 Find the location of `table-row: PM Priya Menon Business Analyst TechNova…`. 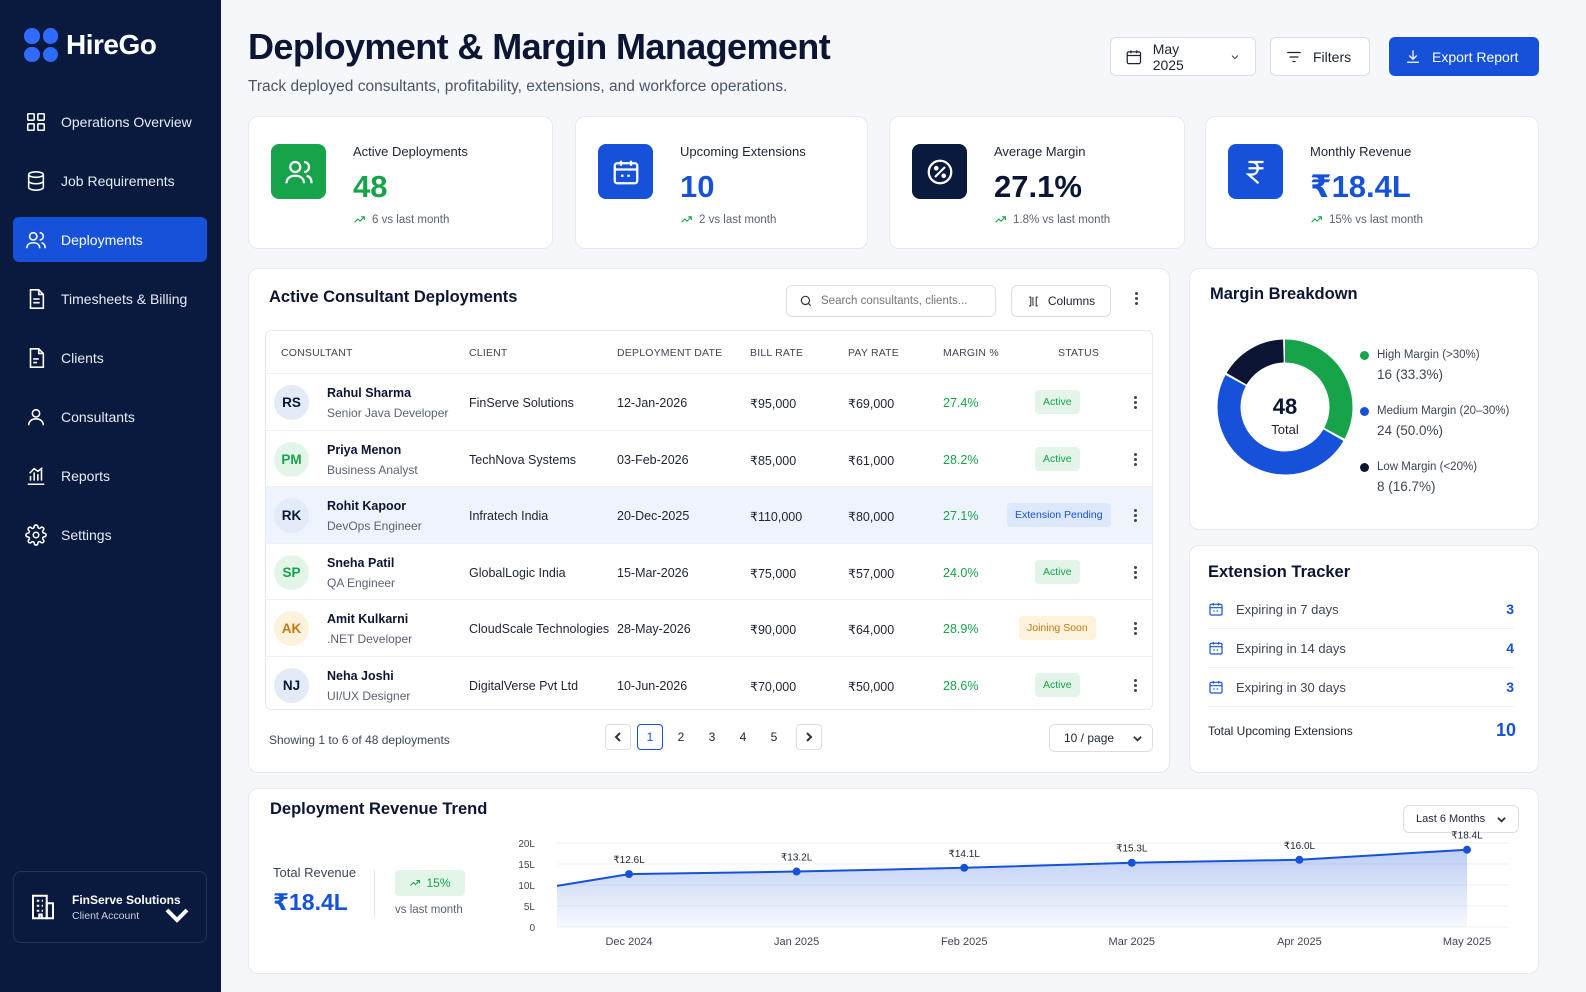

table-row: PM Priya Menon Business Analyst TechNova… is located at coordinates (709, 458).